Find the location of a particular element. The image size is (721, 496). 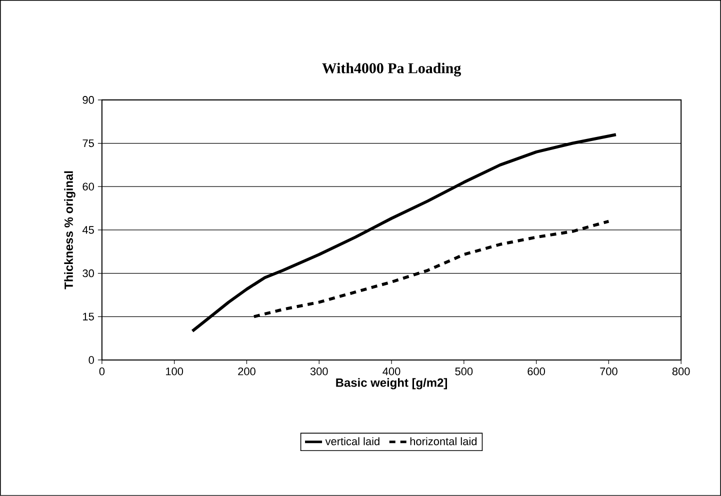

x-tick-label: 200 is located at coordinates (247, 372).